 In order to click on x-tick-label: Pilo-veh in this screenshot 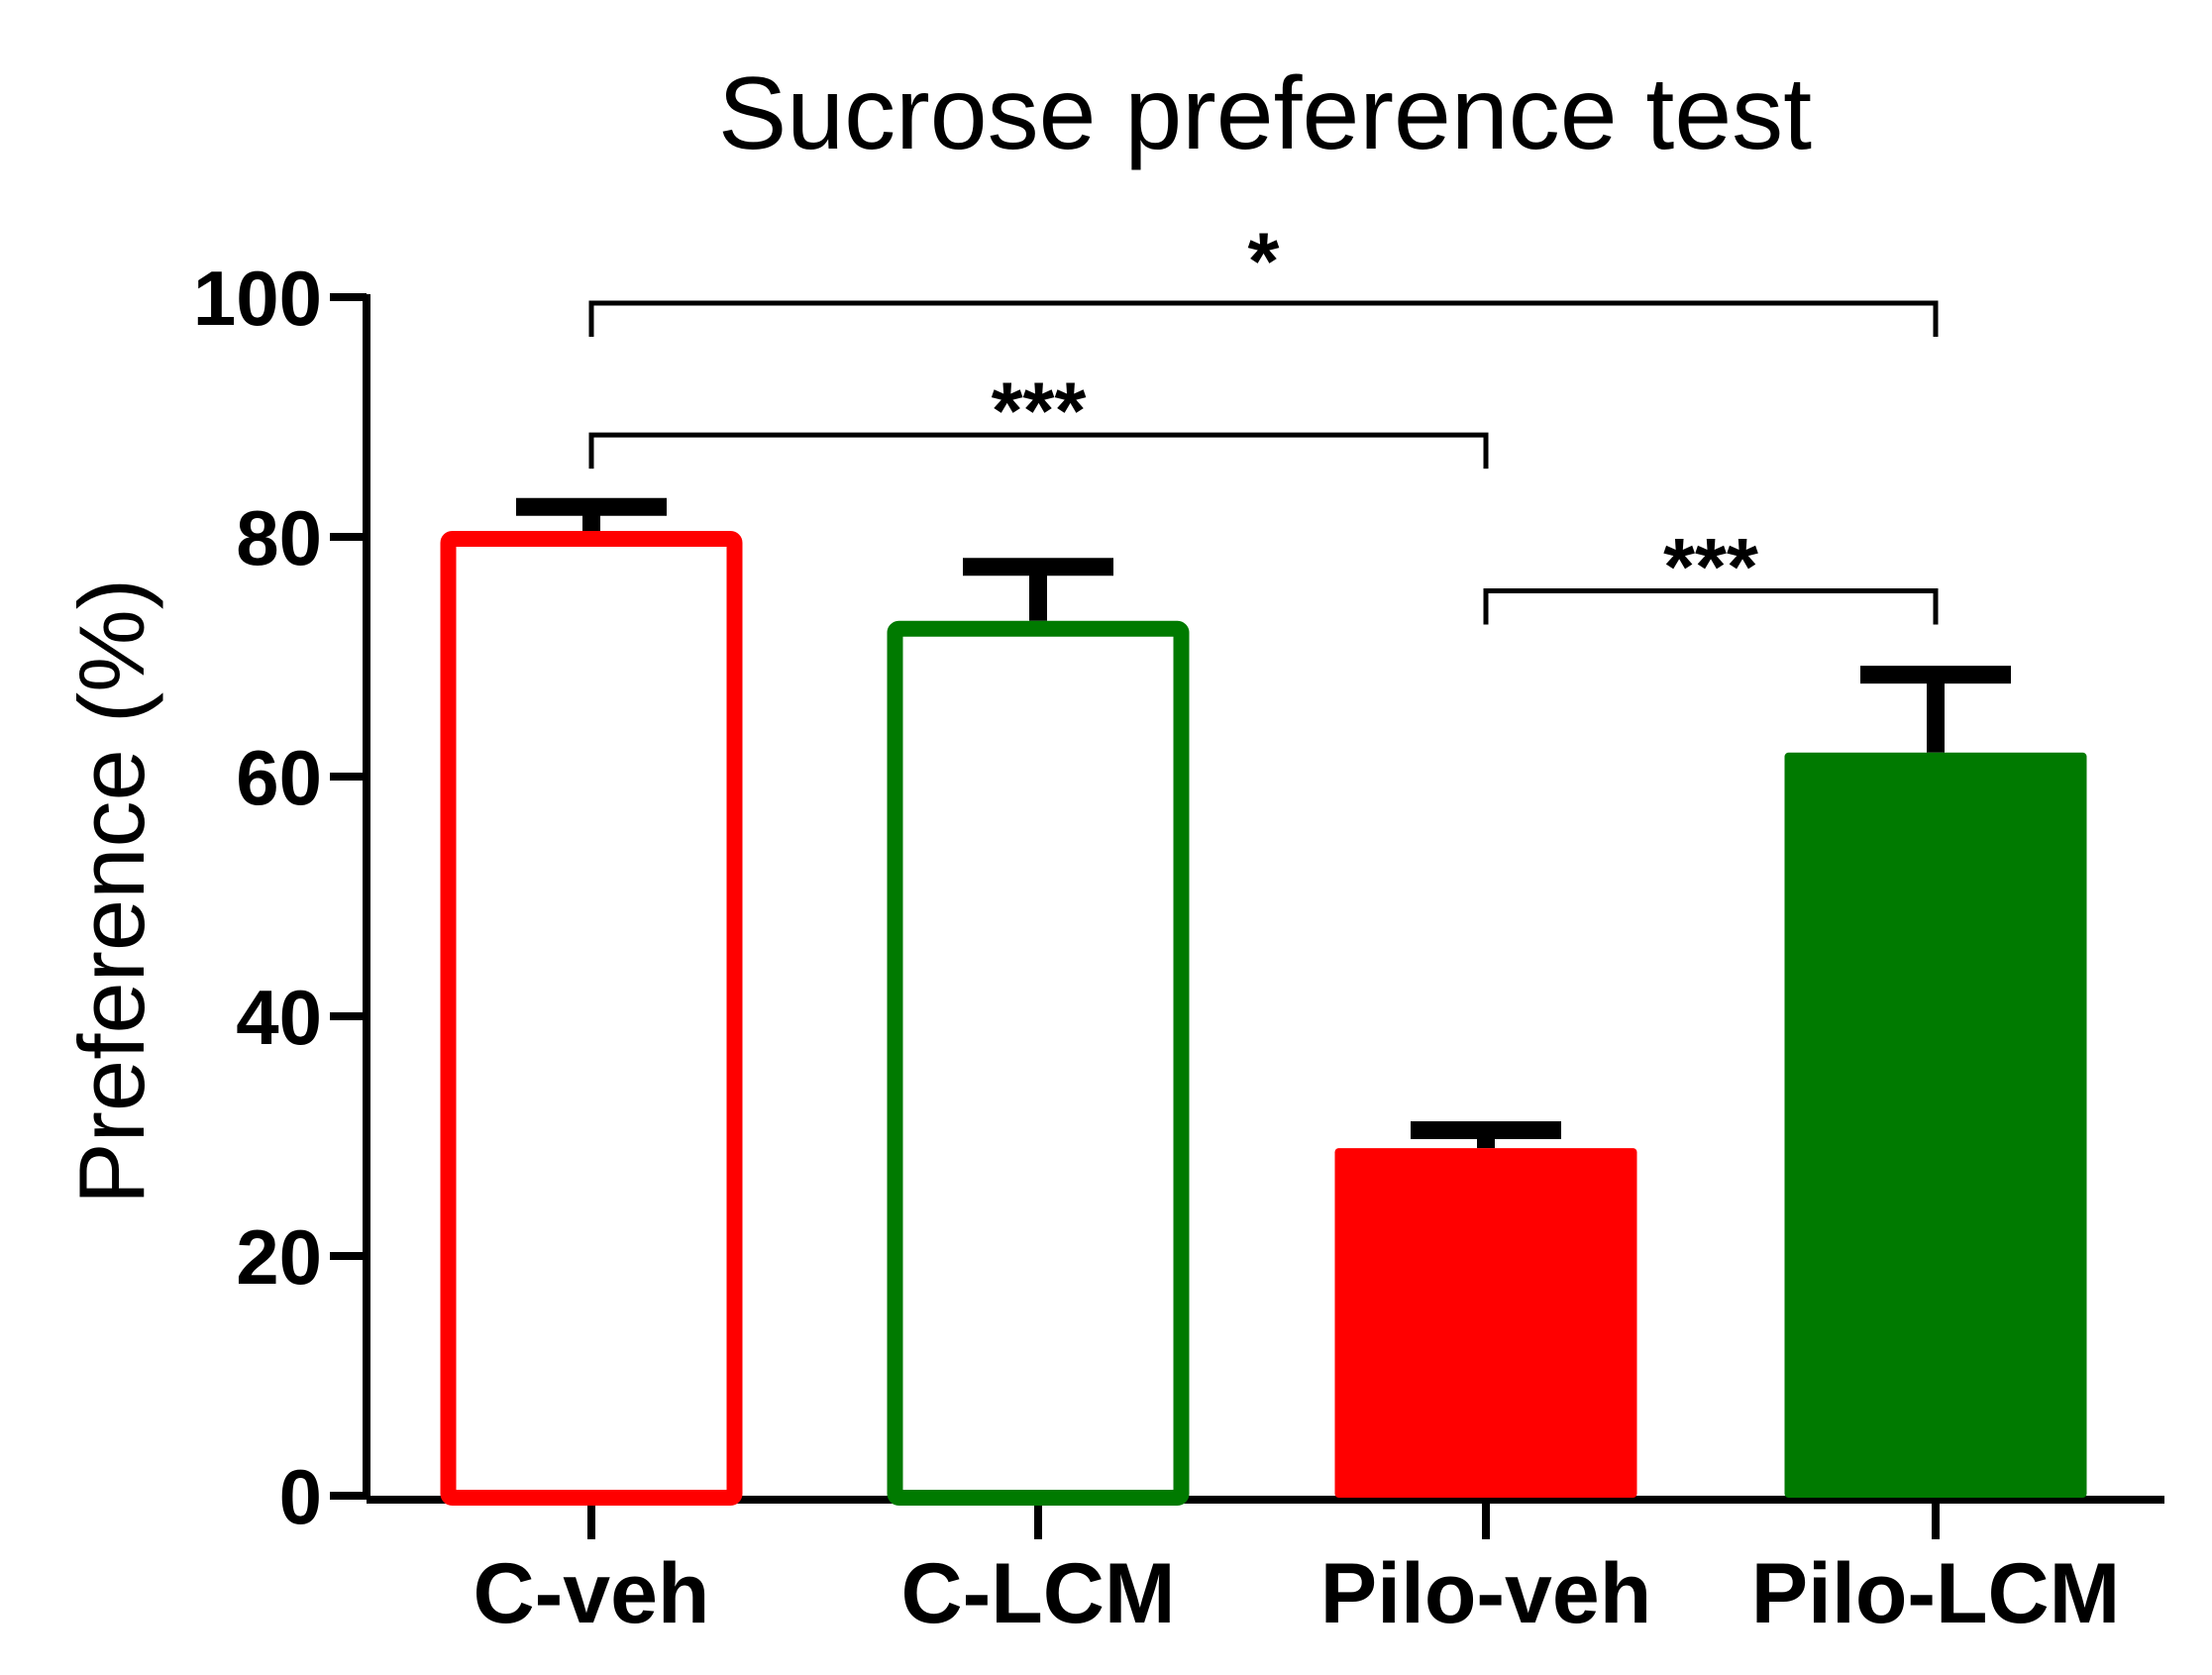, I will do `click(1486, 1593)`.